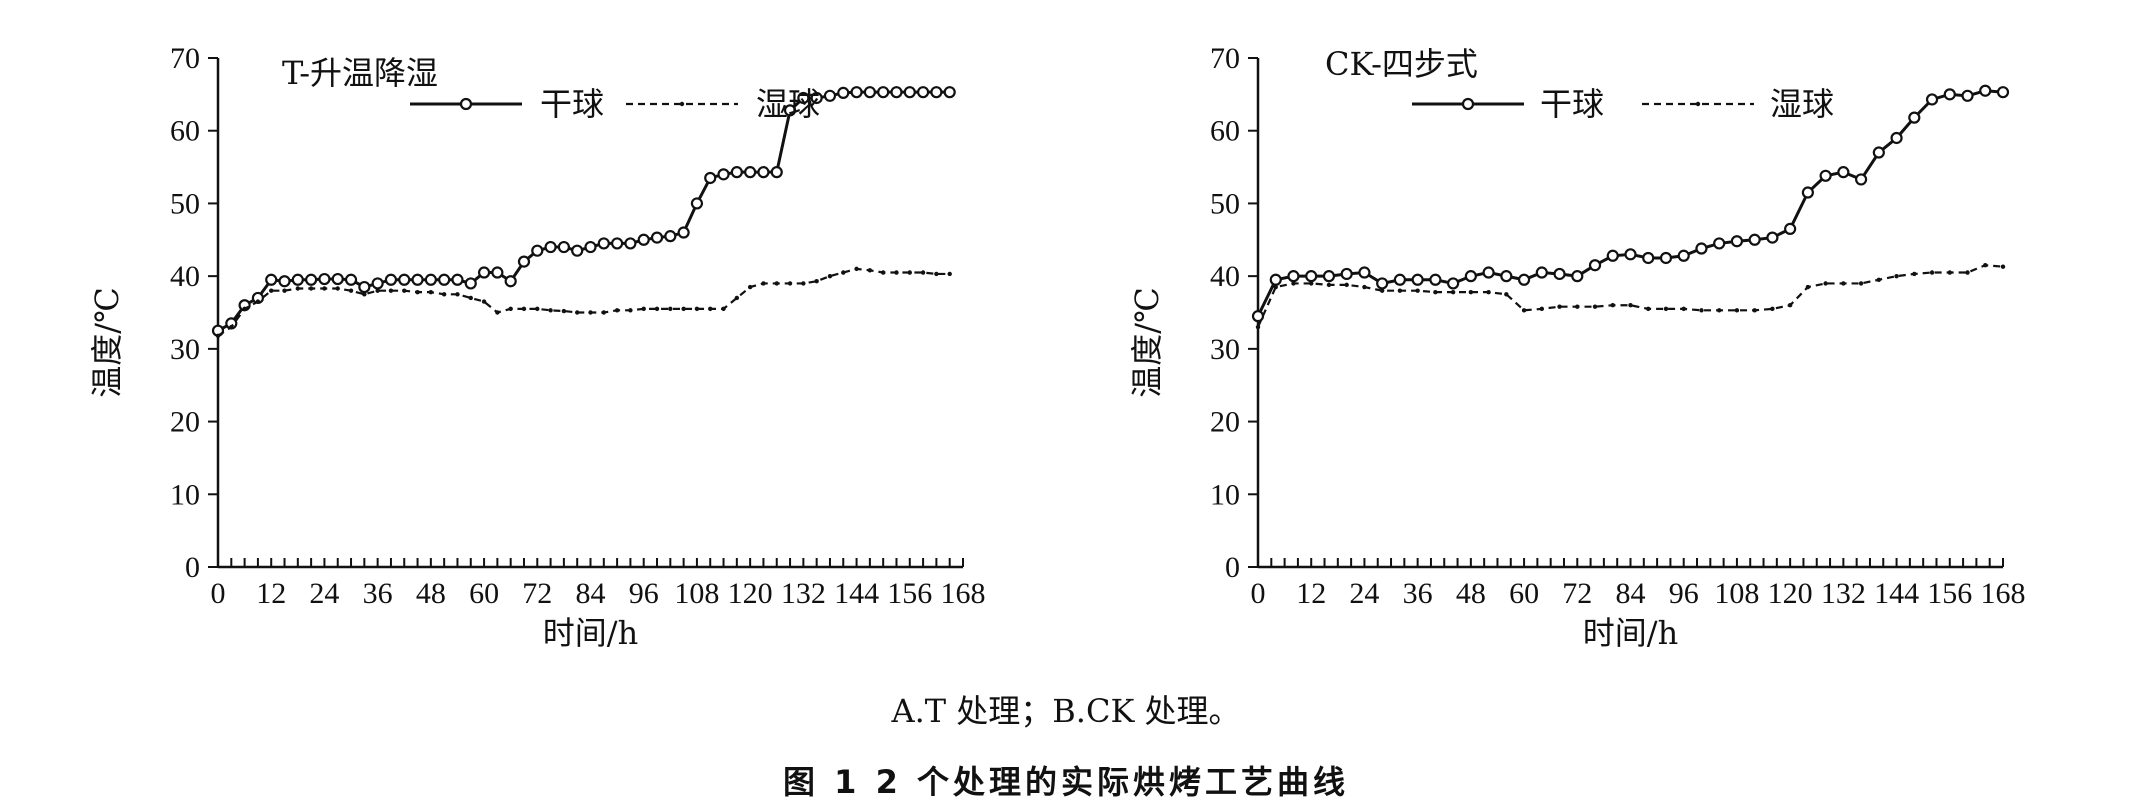 This screenshot has width=2133, height=812. Describe the element at coordinates (271, 593) in the screenshot. I see `x-tick-label: 12` at that location.